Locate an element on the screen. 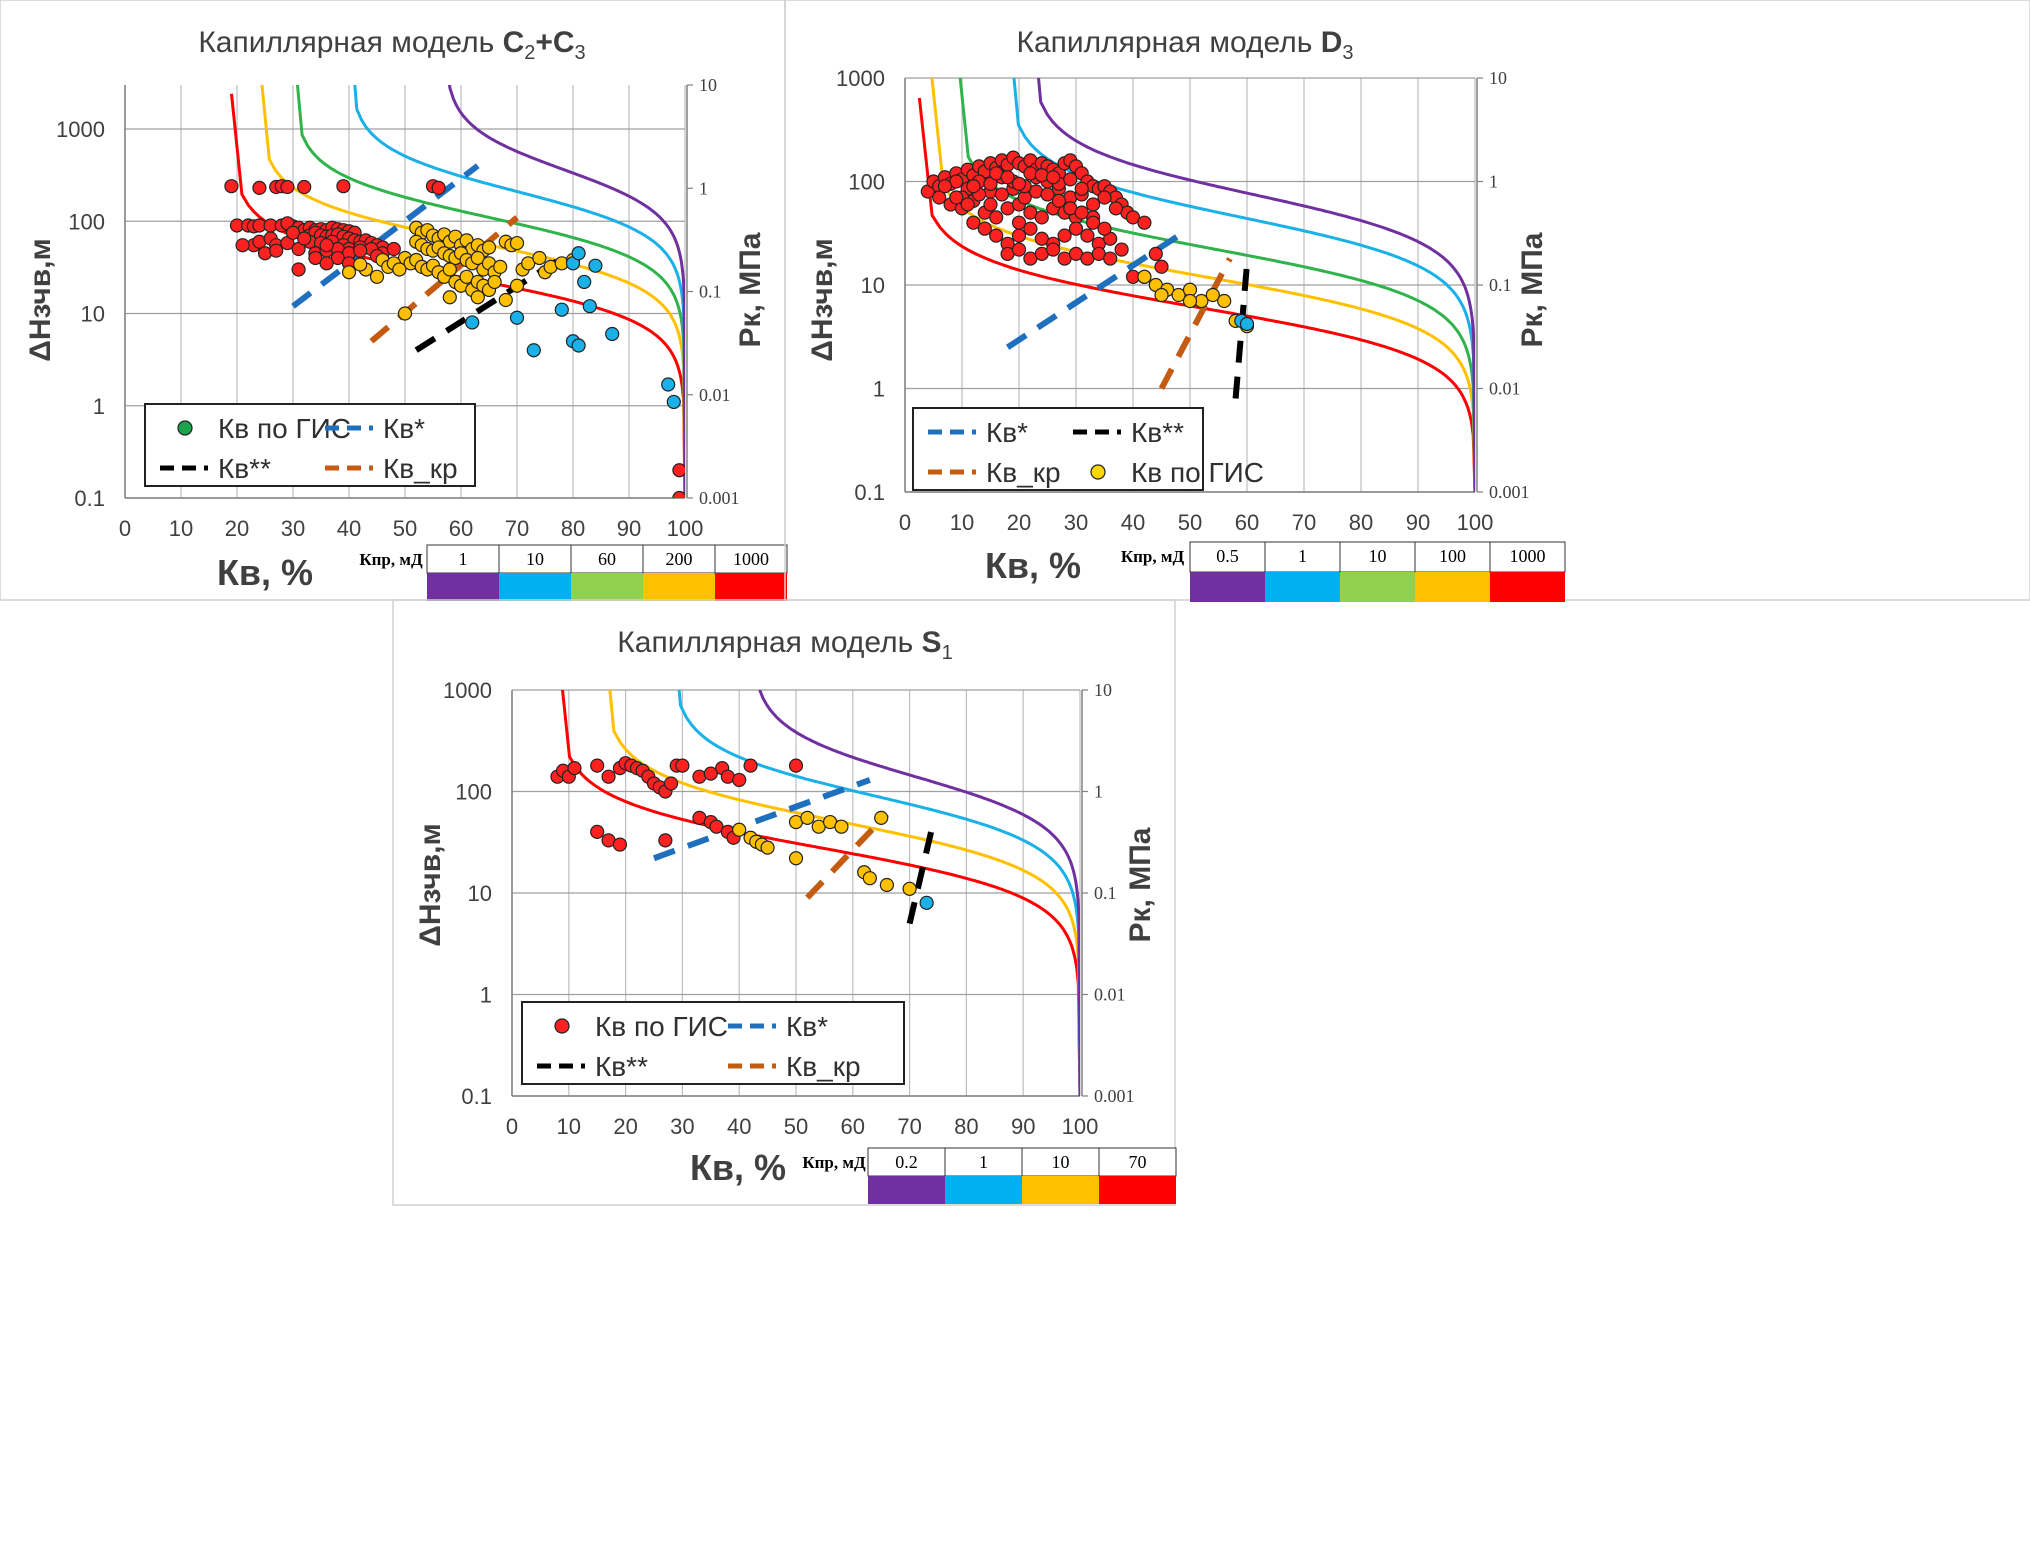 This screenshot has width=2030, height=1561. y-tick-label: 10 is located at coordinates (480, 893).